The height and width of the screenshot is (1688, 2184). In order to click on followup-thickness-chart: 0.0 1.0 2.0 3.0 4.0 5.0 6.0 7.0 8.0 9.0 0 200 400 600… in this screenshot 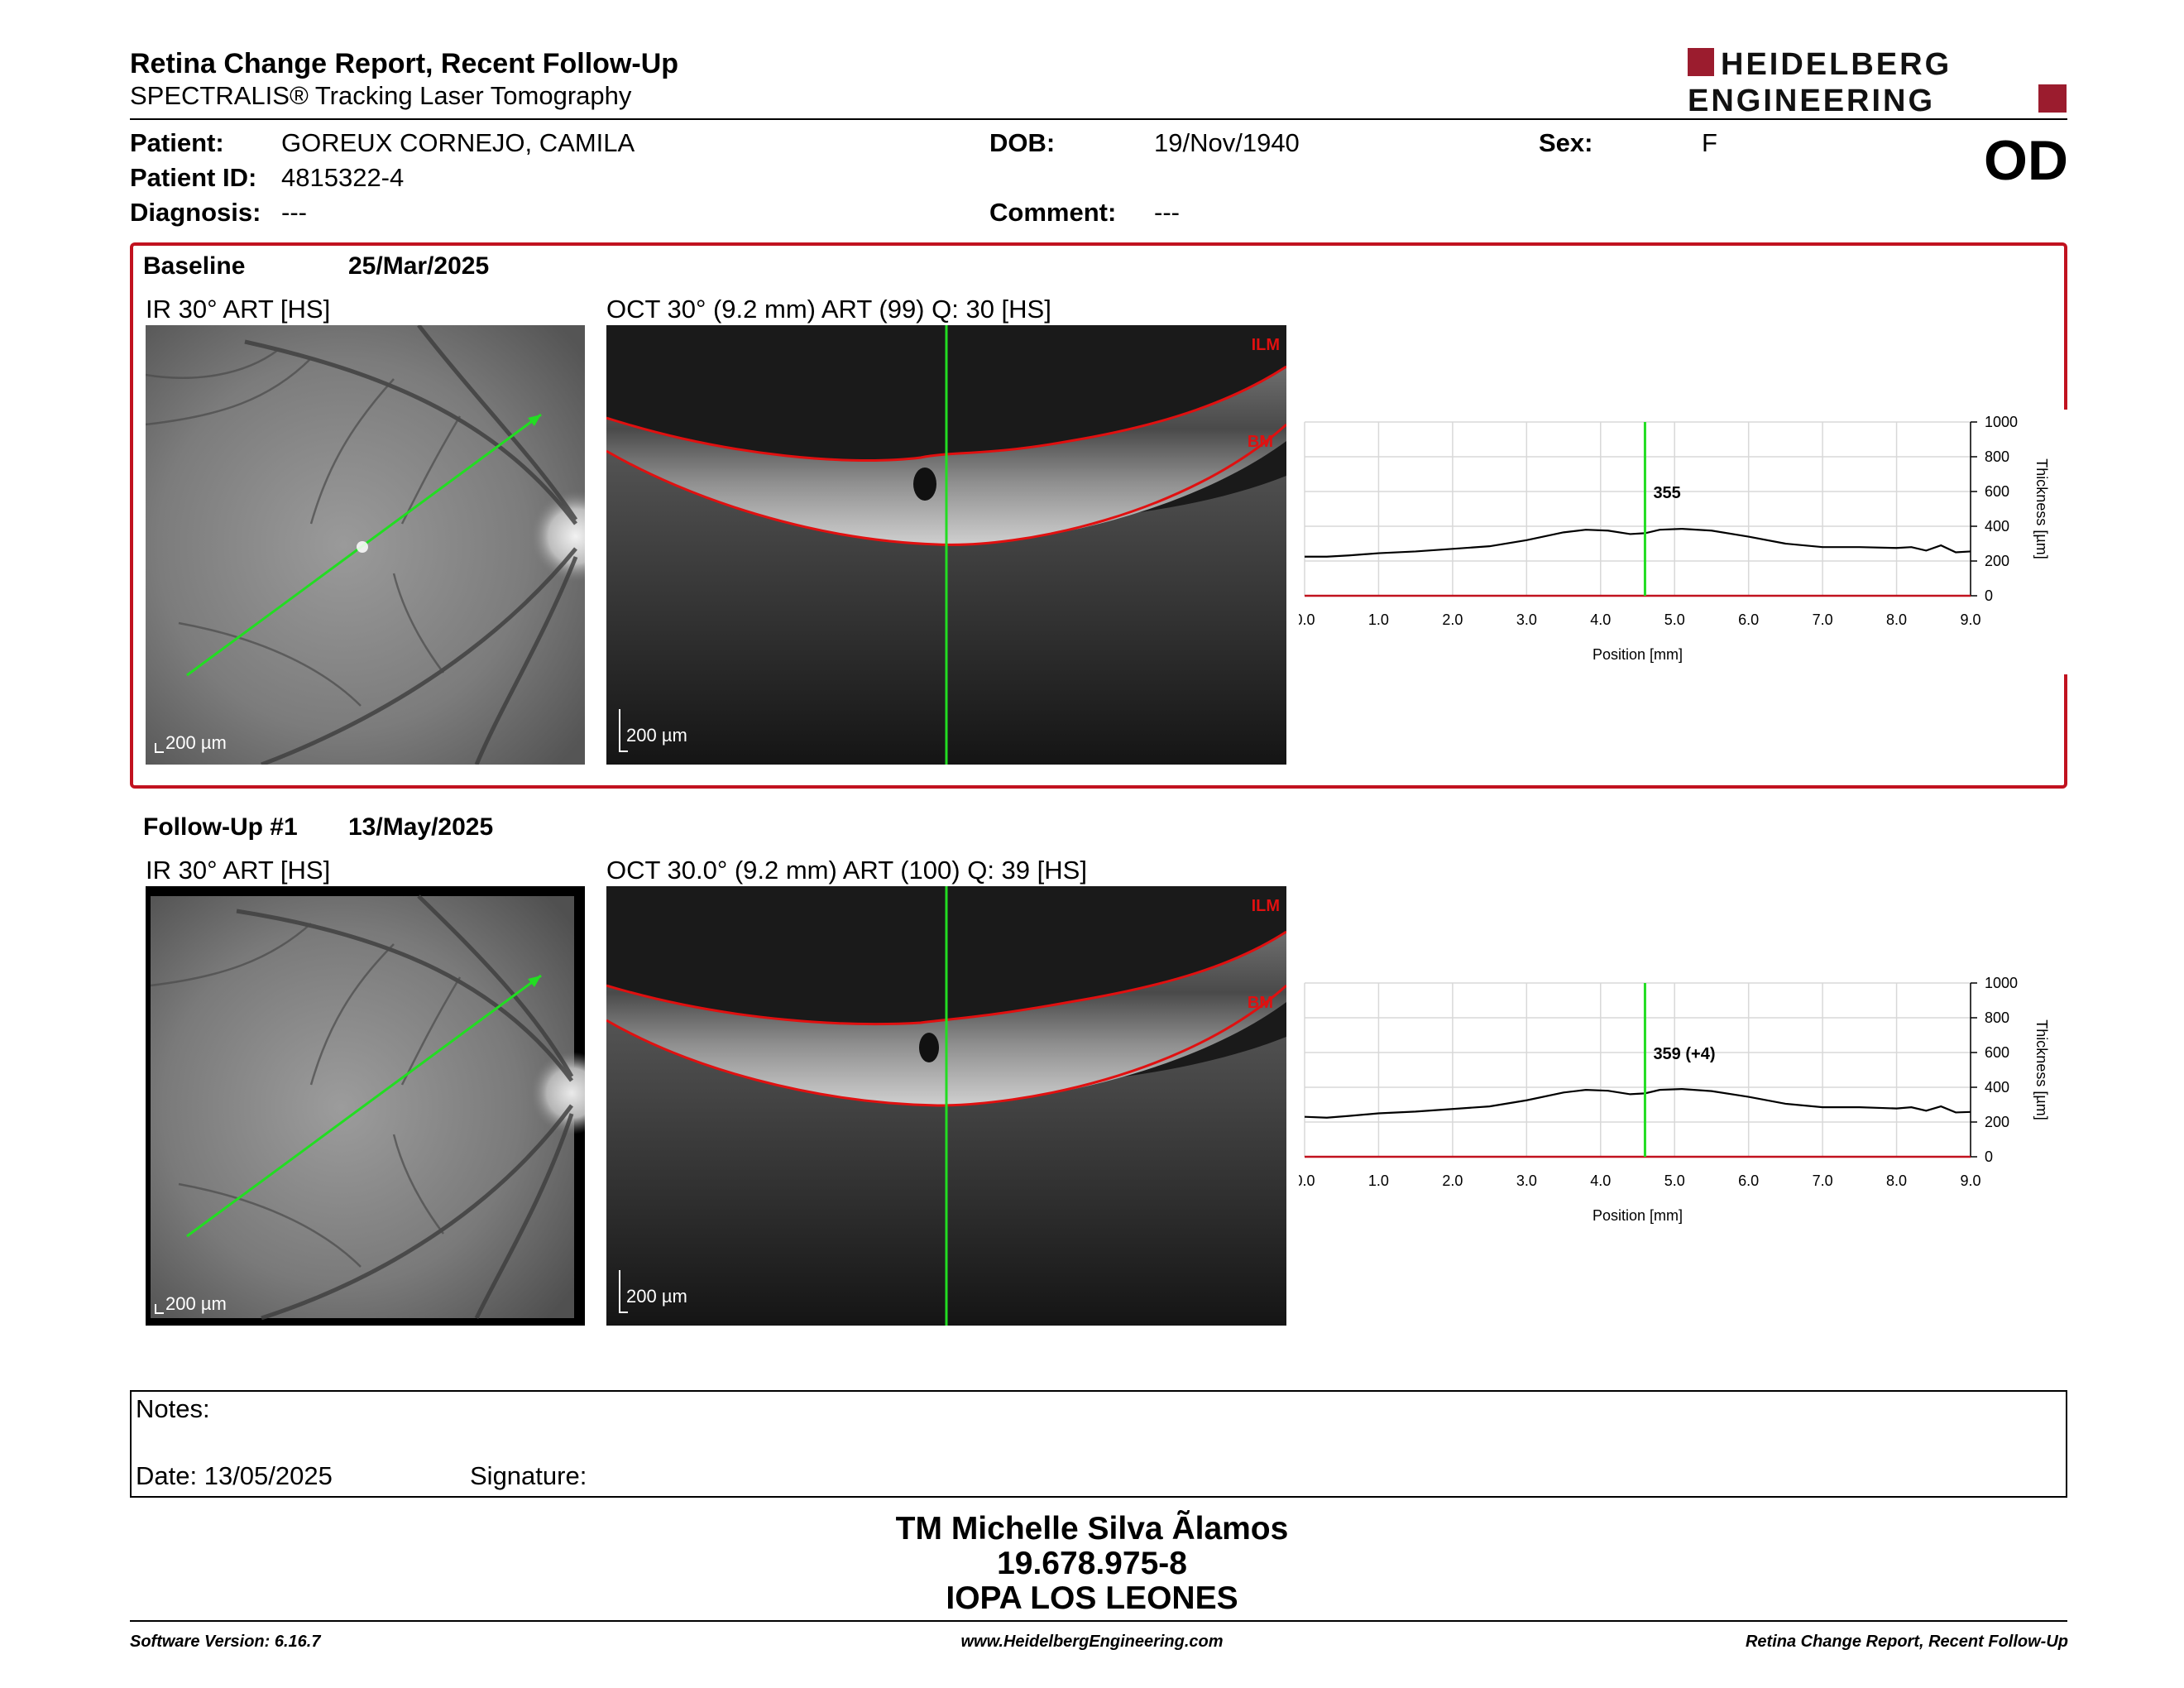, I will do `click(1683, 1103)`.